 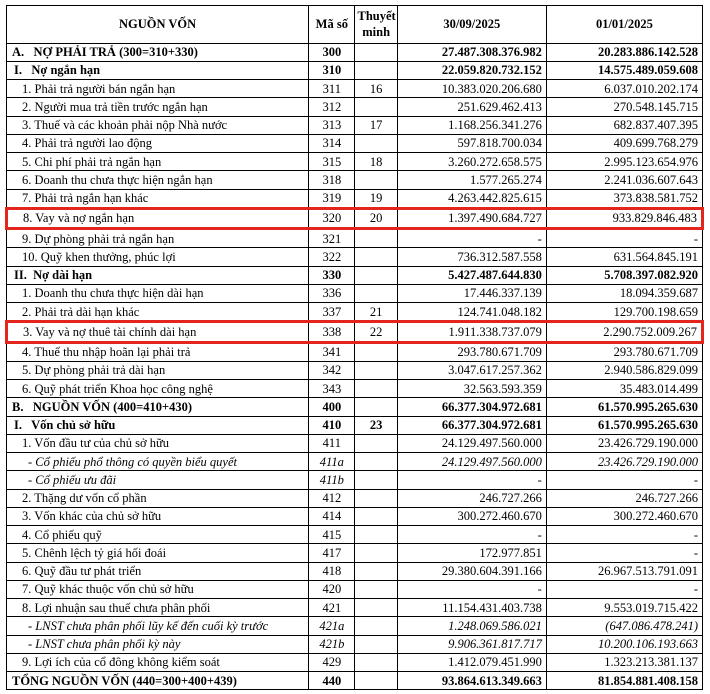 I want to click on row-value-prior-cell: 9.553.019.715.422, so click(x=624, y=607).